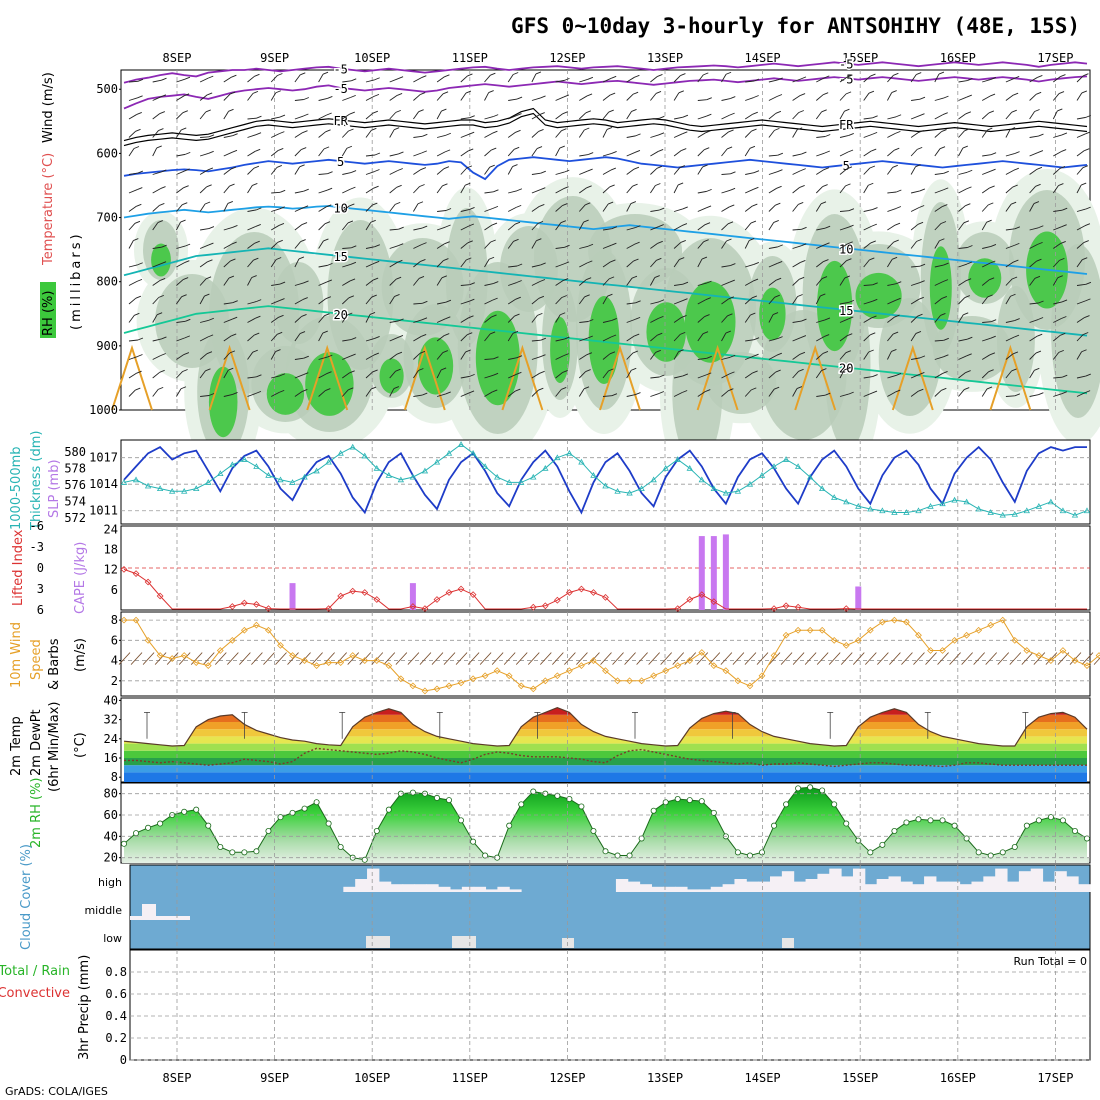 The width and height of the screenshot is (1100, 1100). Describe the element at coordinates (605, 823) in the screenshot. I see `rh2m-grid` at that location.